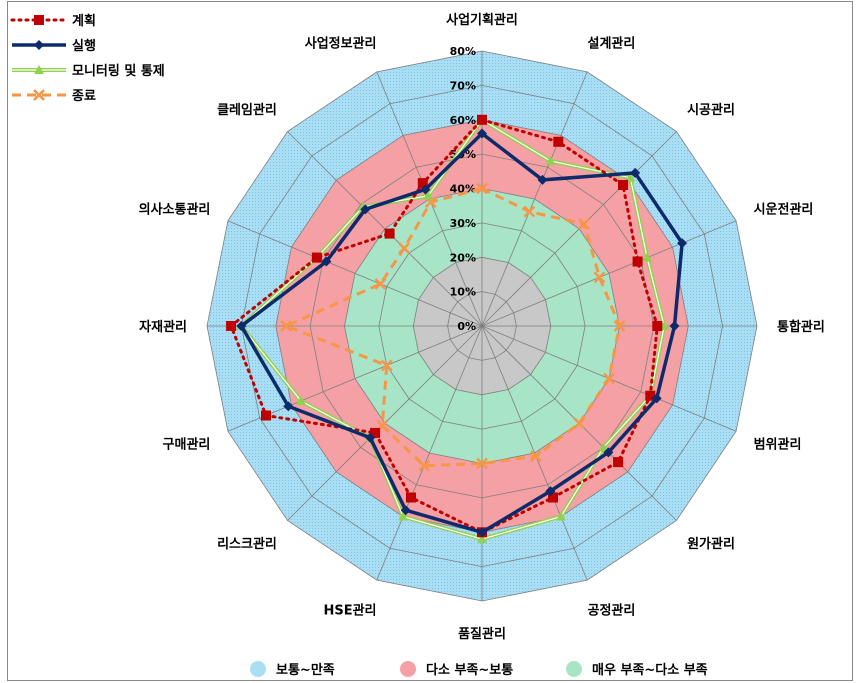  Describe the element at coordinates (463, 223) in the screenshot. I see `tick-label: 30%` at that location.